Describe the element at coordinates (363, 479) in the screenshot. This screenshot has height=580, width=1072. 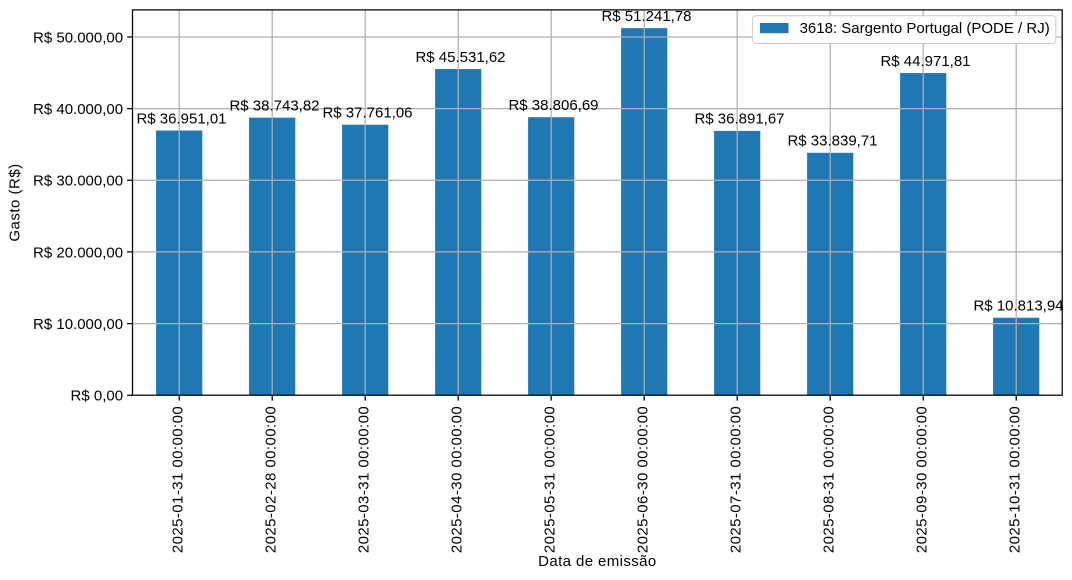
I see `svg-text: 2025-03-31 00:00:00` at that location.